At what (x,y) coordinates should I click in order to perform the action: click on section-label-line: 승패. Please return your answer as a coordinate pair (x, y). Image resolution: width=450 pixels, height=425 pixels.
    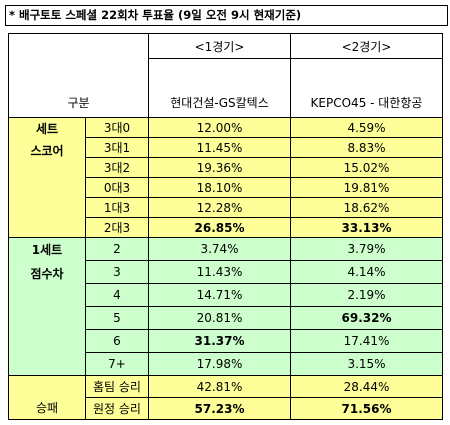
    Looking at the image, I should click on (47, 408).